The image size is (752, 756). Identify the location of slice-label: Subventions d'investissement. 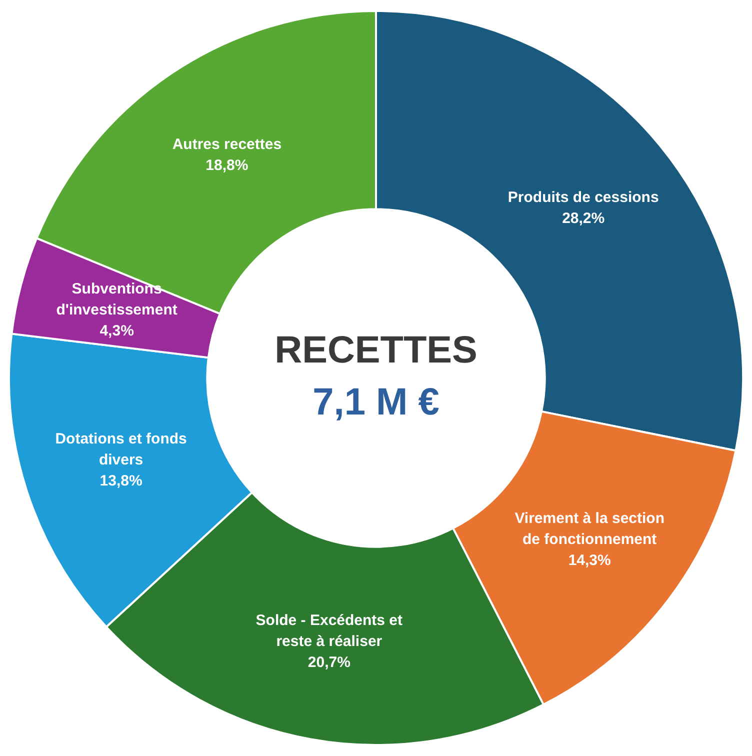
(117, 299).